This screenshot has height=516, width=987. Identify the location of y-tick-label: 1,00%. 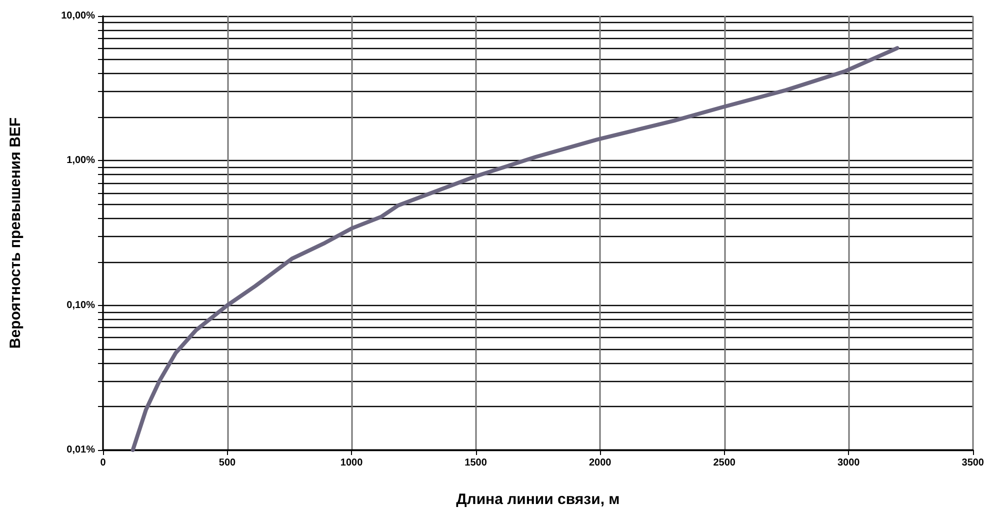
(81, 160).